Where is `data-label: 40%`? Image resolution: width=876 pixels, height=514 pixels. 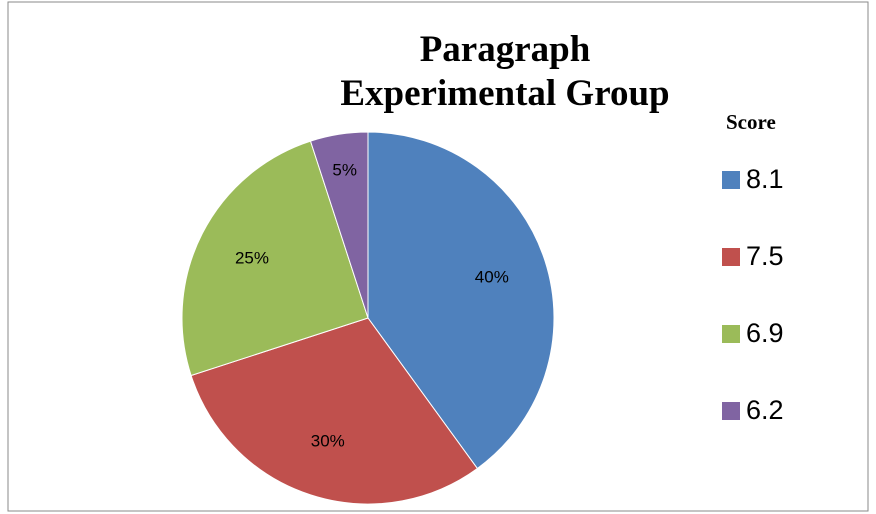
data-label: 40% is located at coordinates (492, 276).